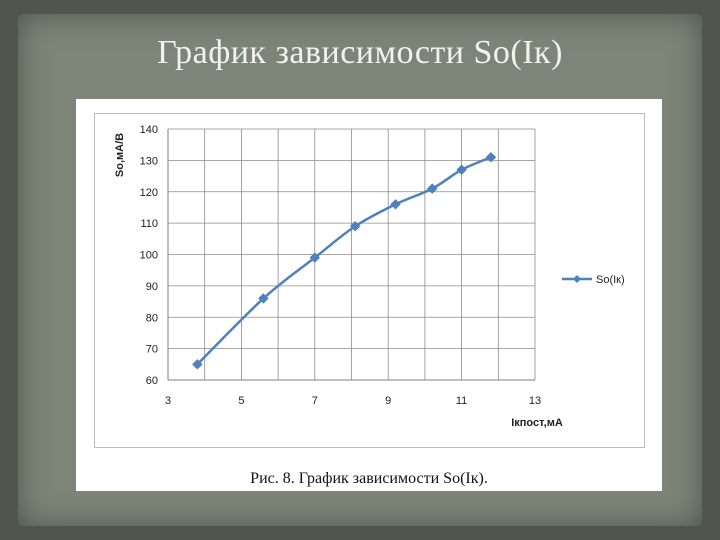 Image resolution: width=720 pixels, height=540 pixels. I want to click on x-tick-label: 13, so click(535, 401).